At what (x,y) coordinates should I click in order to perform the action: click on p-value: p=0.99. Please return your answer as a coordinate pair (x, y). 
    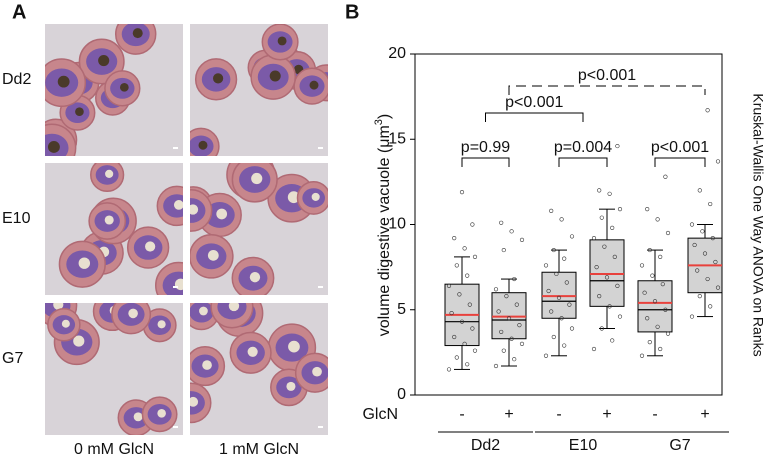
    Looking at the image, I should click on (485, 147).